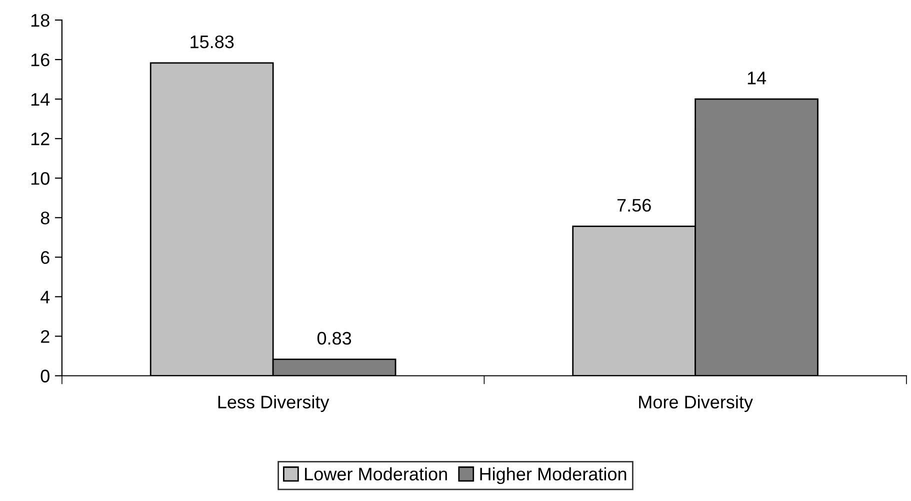 This screenshot has height=501, width=911. What do you see at coordinates (40, 60) in the screenshot?
I see `y-tick-label: 16` at bounding box center [40, 60].